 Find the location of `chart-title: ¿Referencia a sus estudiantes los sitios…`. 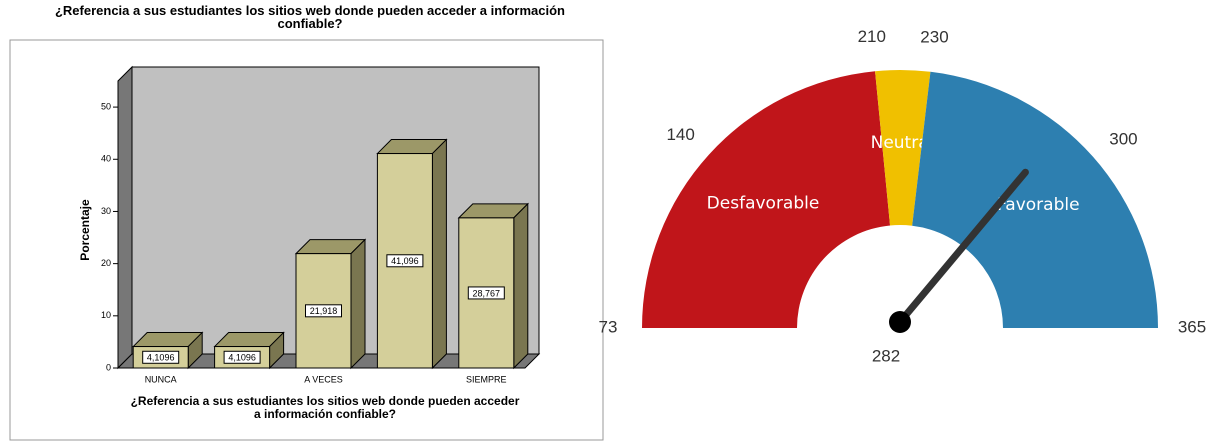

chart-title: ¿Referencia a sus estudiantes los sitios… is located at coordinates (310, 17).